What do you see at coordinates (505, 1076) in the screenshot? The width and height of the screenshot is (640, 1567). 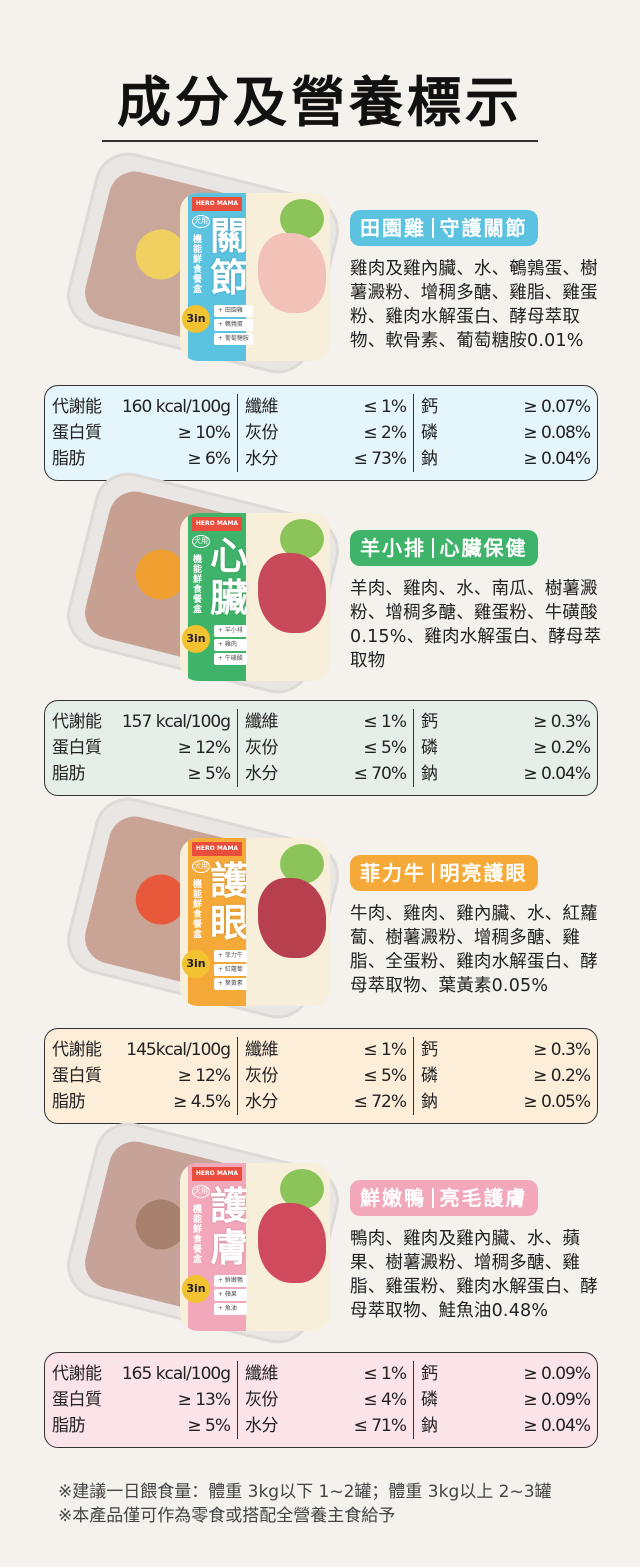 I see `nutrition-column: 鈣 ≥ 0.3% 磷 ≥ 0.2% 鈉 ≥ 0.05%` at bounding box center [505, 1076].